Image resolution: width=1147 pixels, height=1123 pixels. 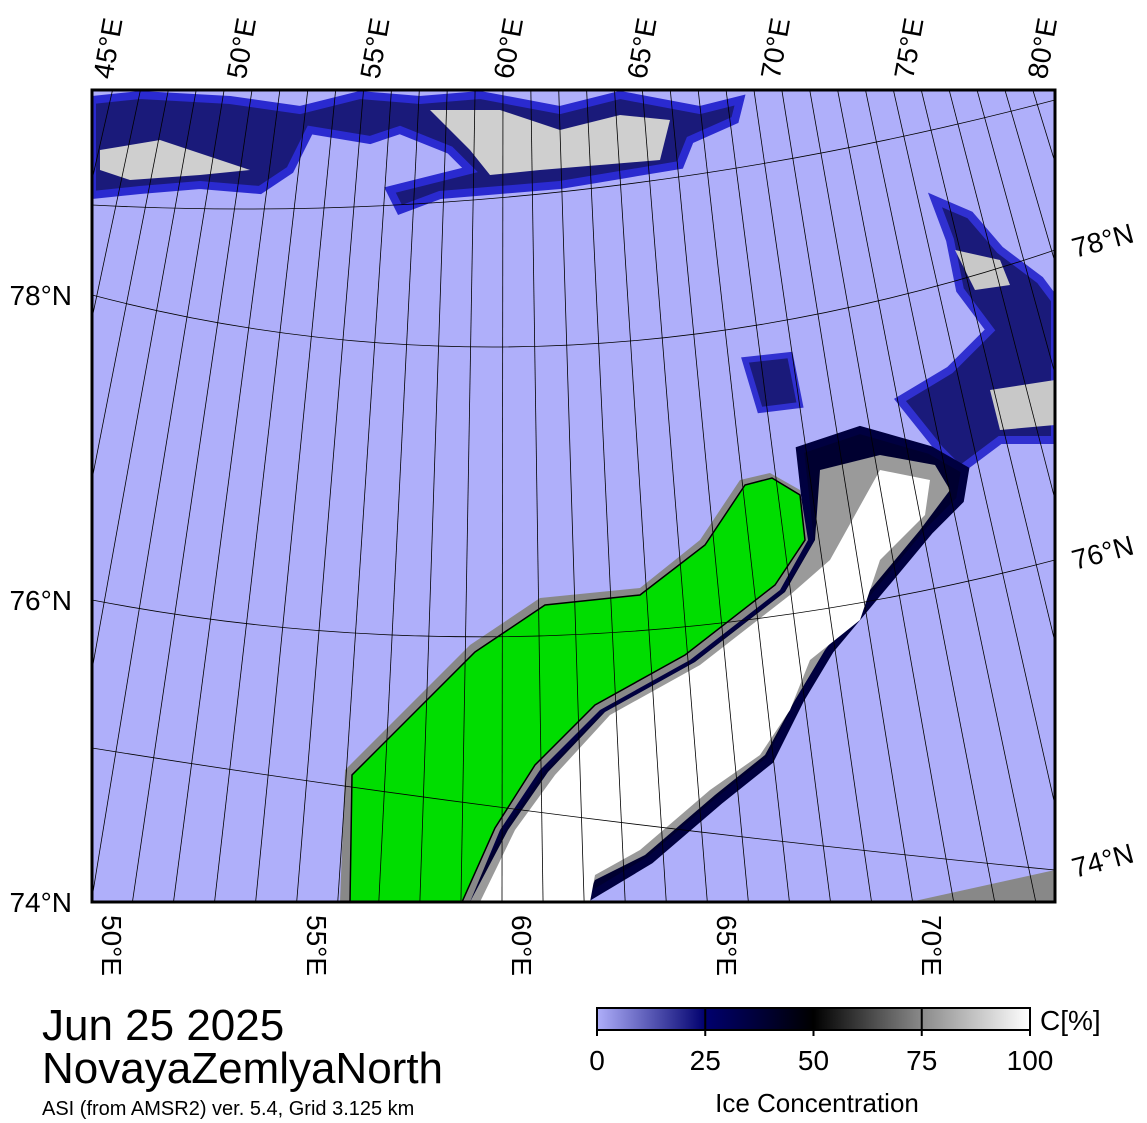 What do you see at coordinates (1042, 48) in the screenshot?
I see `top-lon-label: 80°E` at bounding box center [1042, 48].